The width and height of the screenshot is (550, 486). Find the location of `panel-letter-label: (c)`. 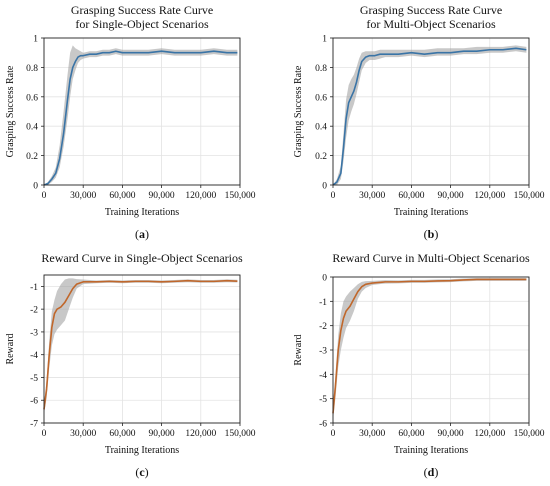

panel-letter-label: (c) is located at coordinates (141, 472).